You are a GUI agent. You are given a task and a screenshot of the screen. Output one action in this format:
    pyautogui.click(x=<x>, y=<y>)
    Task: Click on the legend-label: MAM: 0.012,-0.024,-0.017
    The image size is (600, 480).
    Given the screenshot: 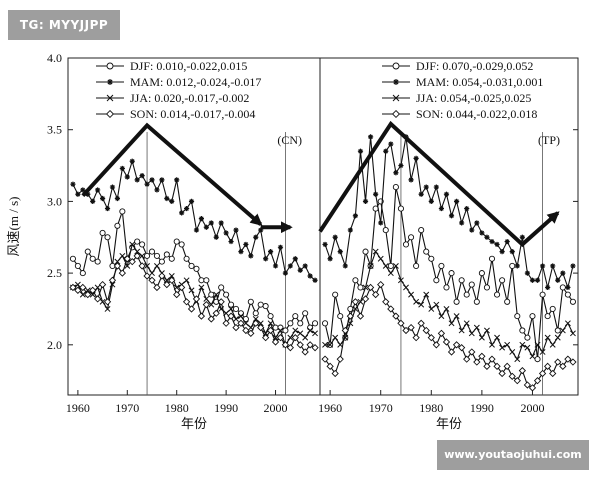 What is the action you would take?
    pyautogui.click(x=195, y=82)
    